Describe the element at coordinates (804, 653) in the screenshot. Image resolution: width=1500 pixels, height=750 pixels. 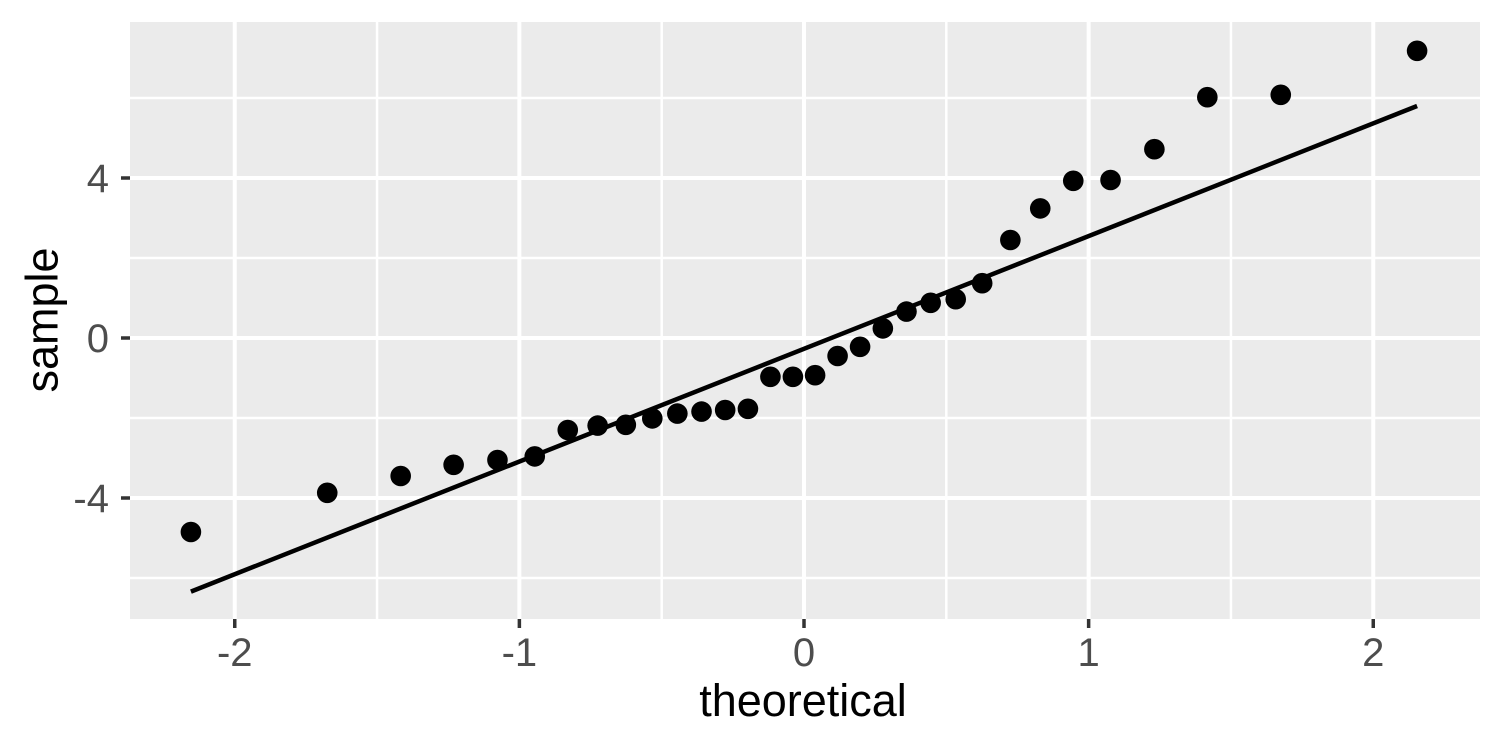
I see `x-tick-label: 0` at that location.